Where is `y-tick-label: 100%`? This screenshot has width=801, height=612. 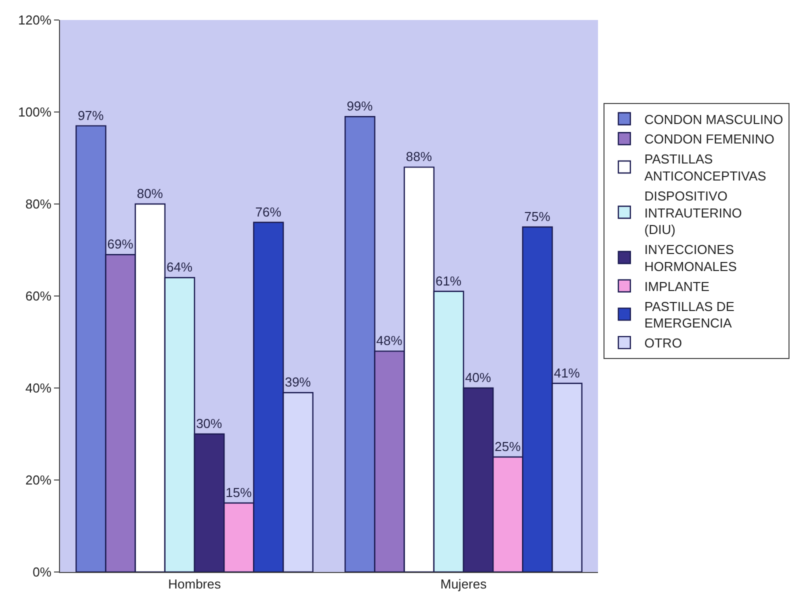 y-tick-label: 100% is located at coordinates (35, 112).